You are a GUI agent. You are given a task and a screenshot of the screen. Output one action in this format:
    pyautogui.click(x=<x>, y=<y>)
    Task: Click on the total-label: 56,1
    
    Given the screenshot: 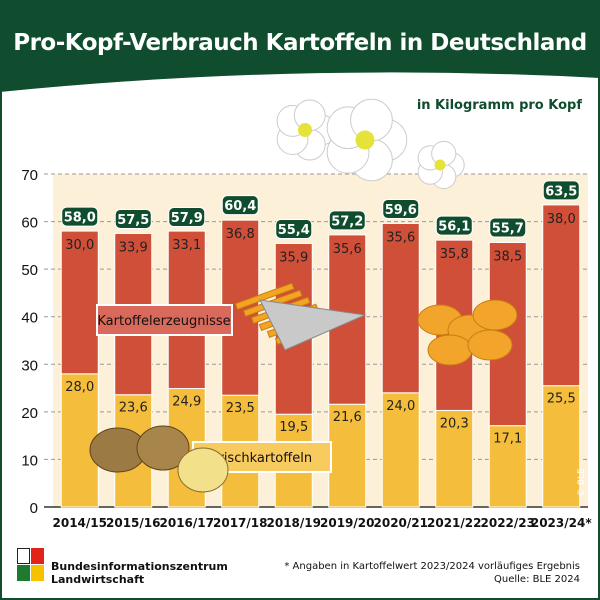 What is the action you would take?
    pyautogui.click(x=454, y=227)
    